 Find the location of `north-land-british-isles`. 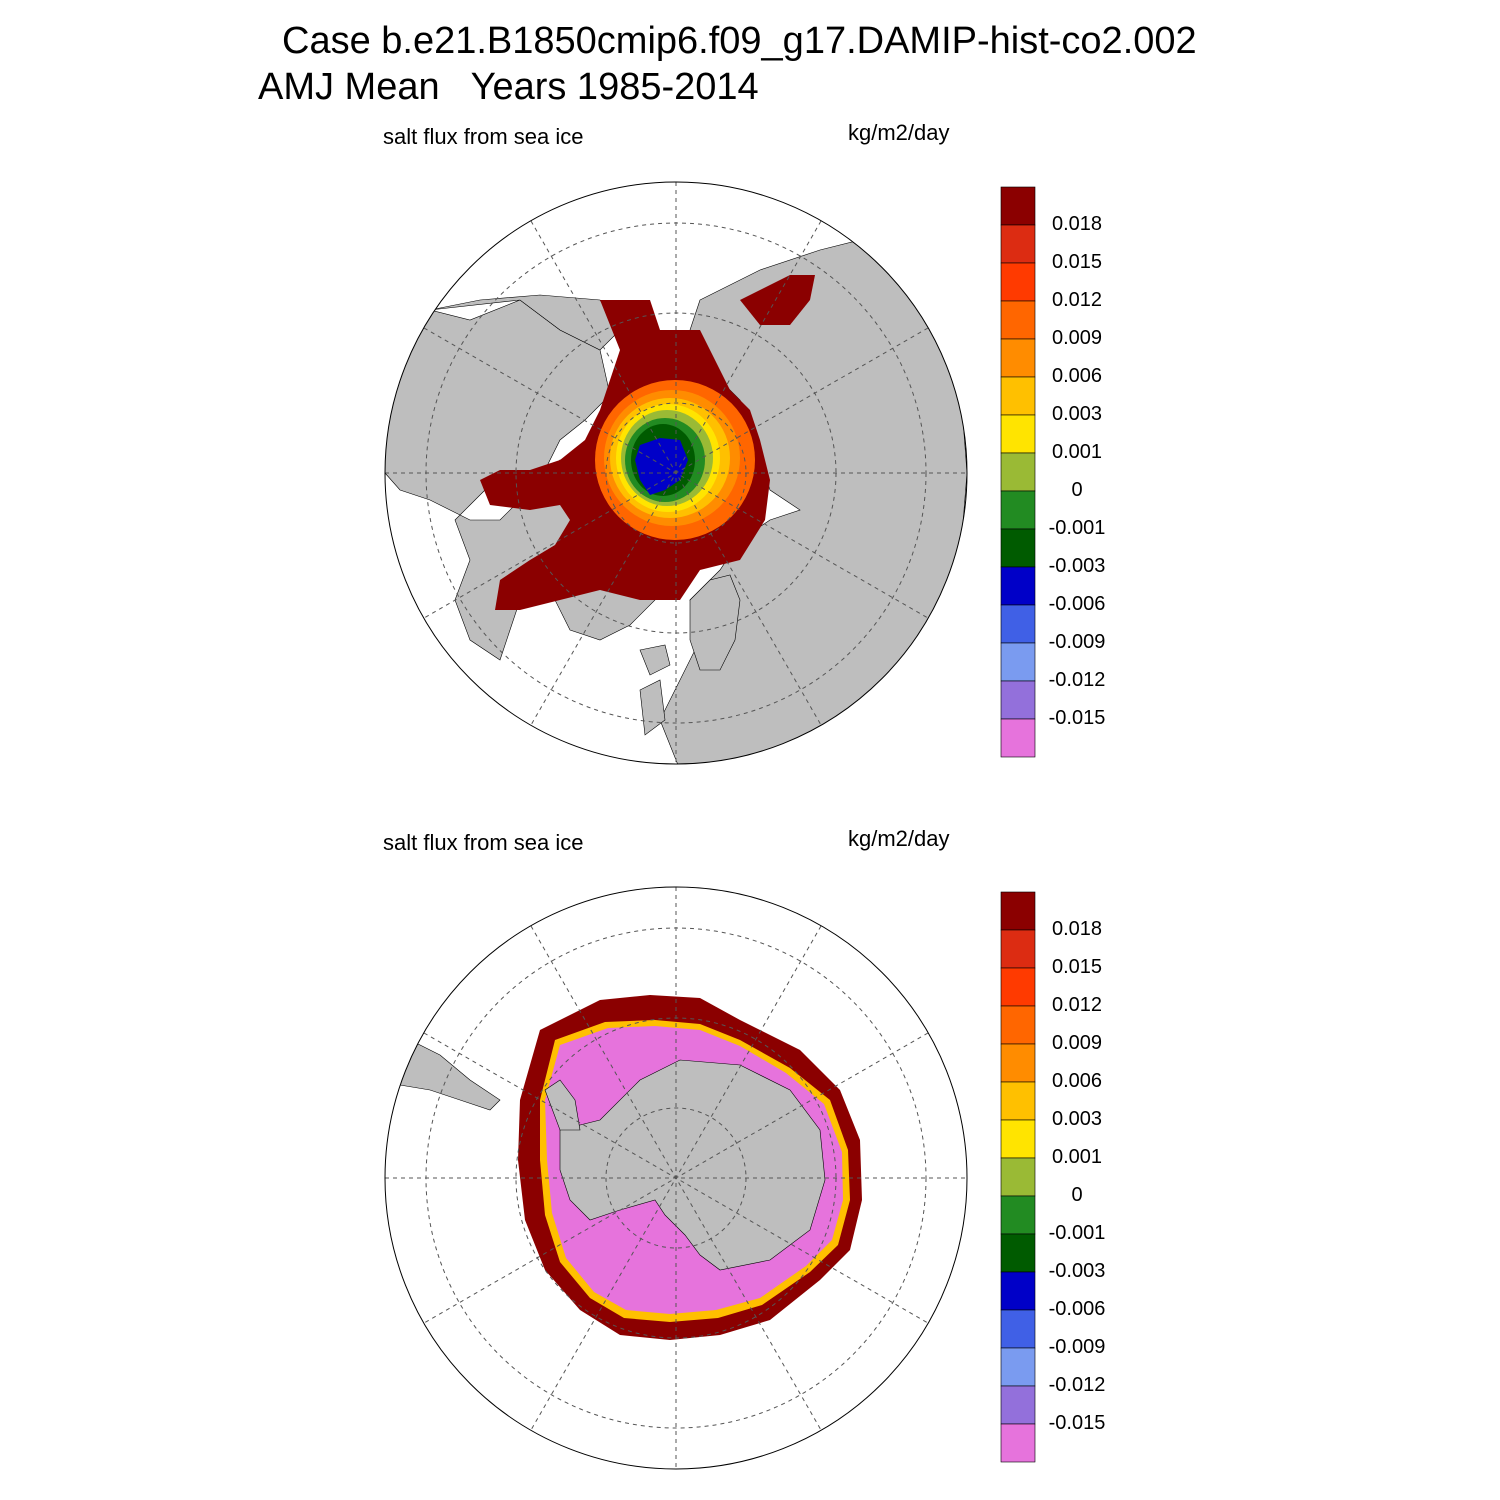

north-land-british-isles is located at coordinates (652, 707).